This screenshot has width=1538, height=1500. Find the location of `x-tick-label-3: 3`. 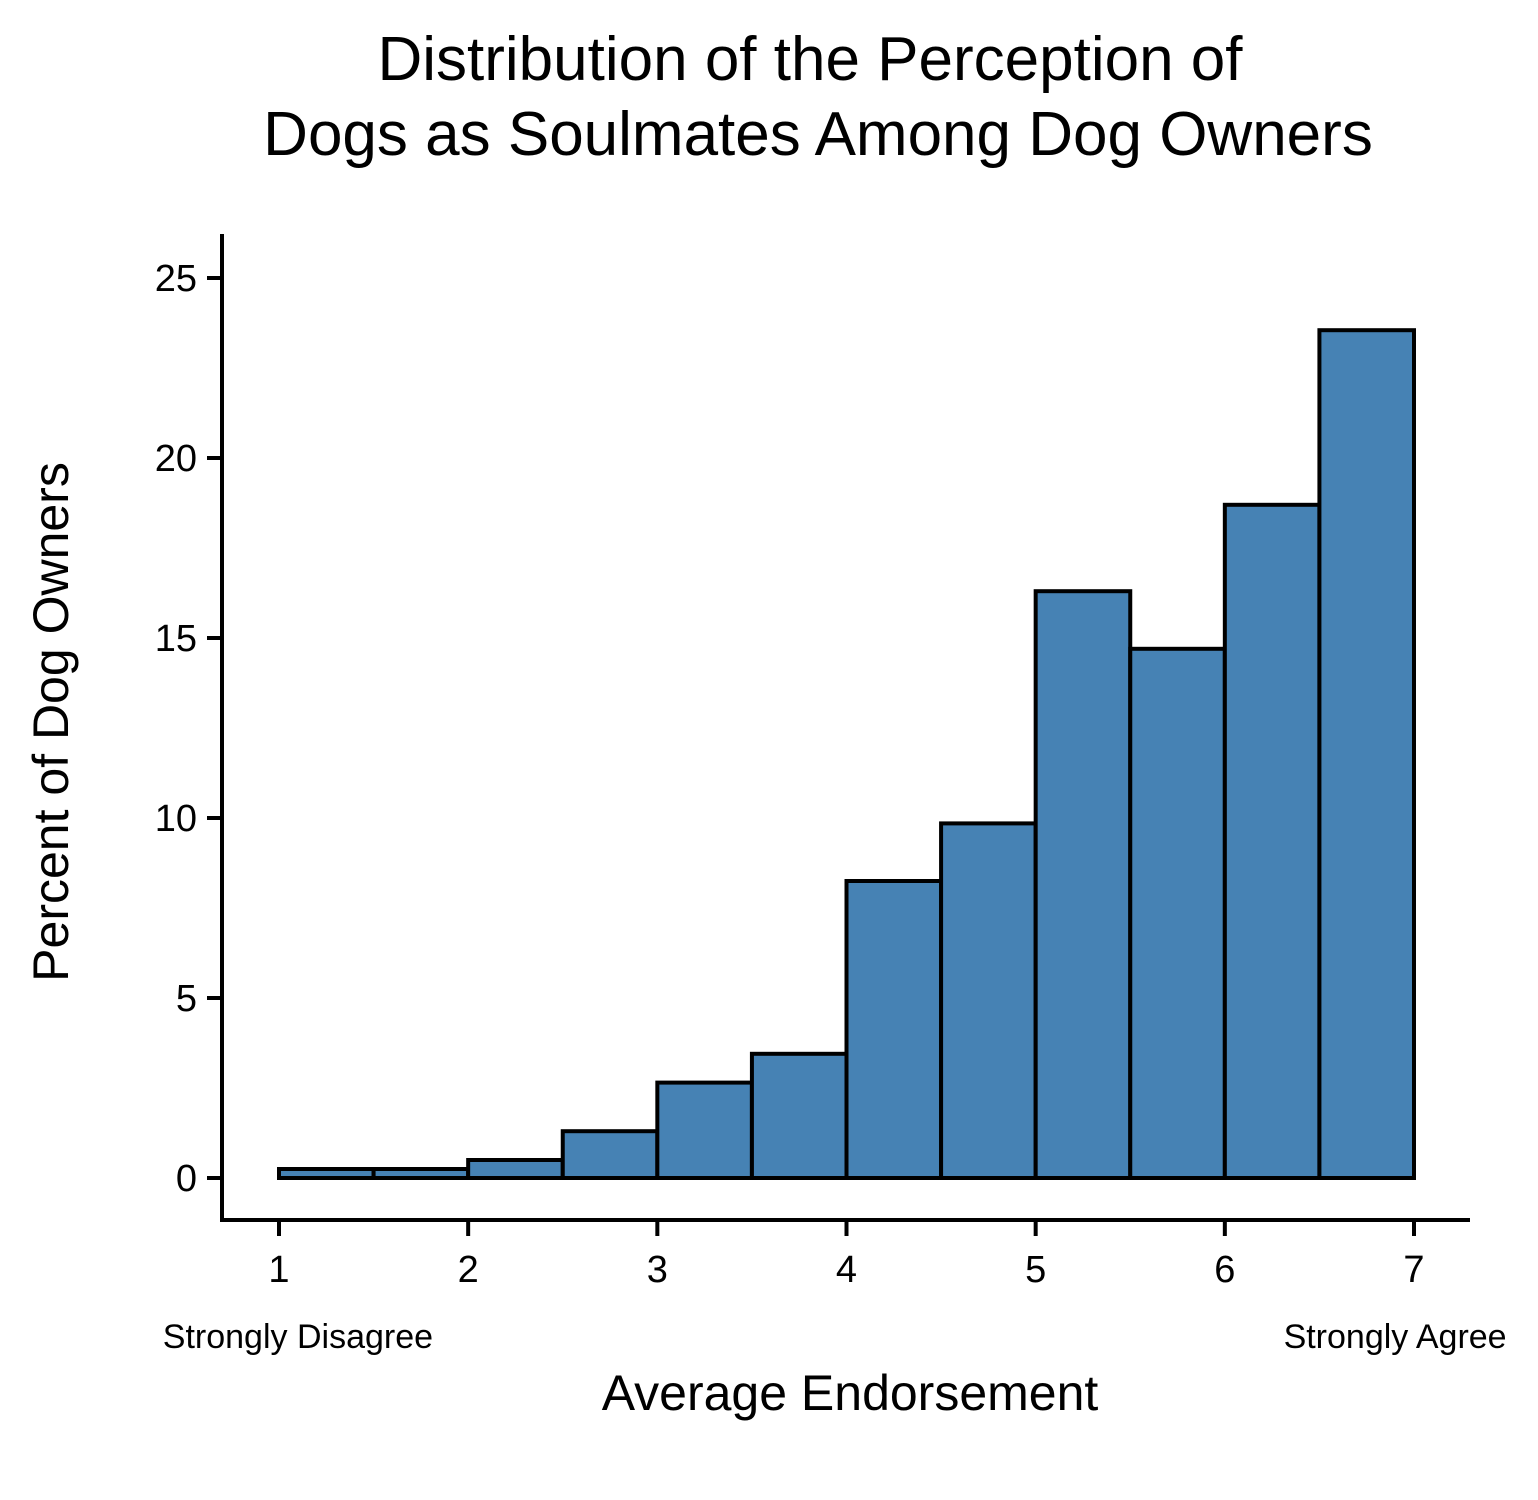

x-tick-label-3: 3 is located at coordinates (657, 1270).